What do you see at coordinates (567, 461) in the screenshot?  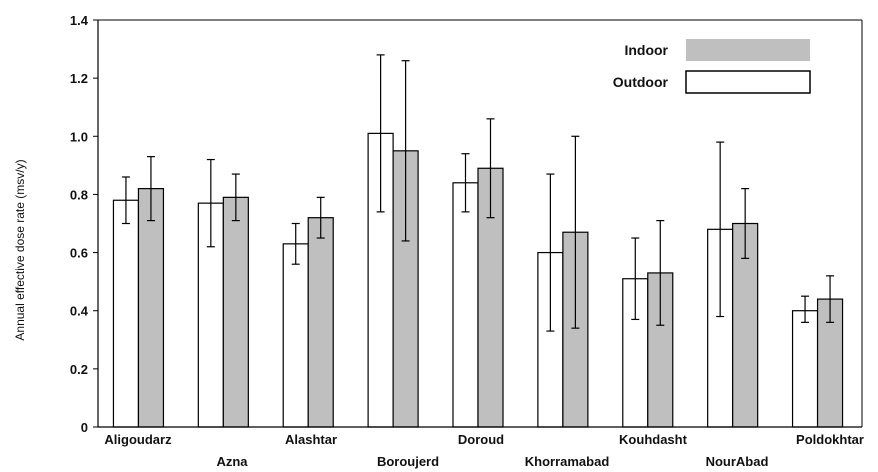 I see `x-category-label: Khorramabad` at bounding box center [567, 461].